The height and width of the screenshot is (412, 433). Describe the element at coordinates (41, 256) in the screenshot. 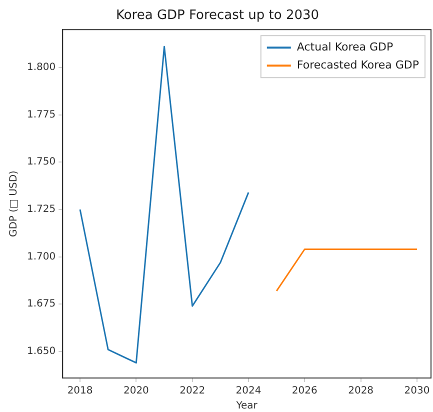

I see `y-tick-label: 1.700` at that location.